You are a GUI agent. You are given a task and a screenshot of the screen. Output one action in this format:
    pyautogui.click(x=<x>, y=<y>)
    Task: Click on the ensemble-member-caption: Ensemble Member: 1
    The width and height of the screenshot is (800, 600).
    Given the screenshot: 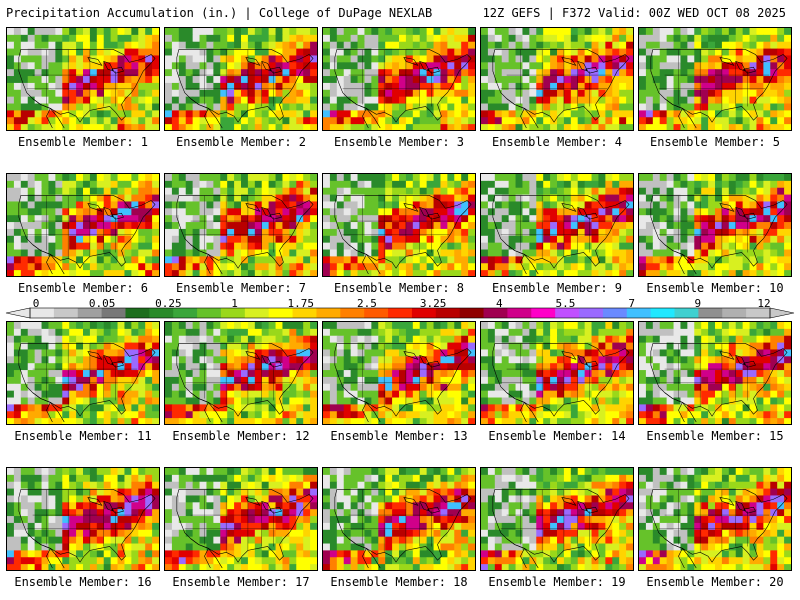 What is the action you would take?
    pyautogui.click(x=83, y=142)
    